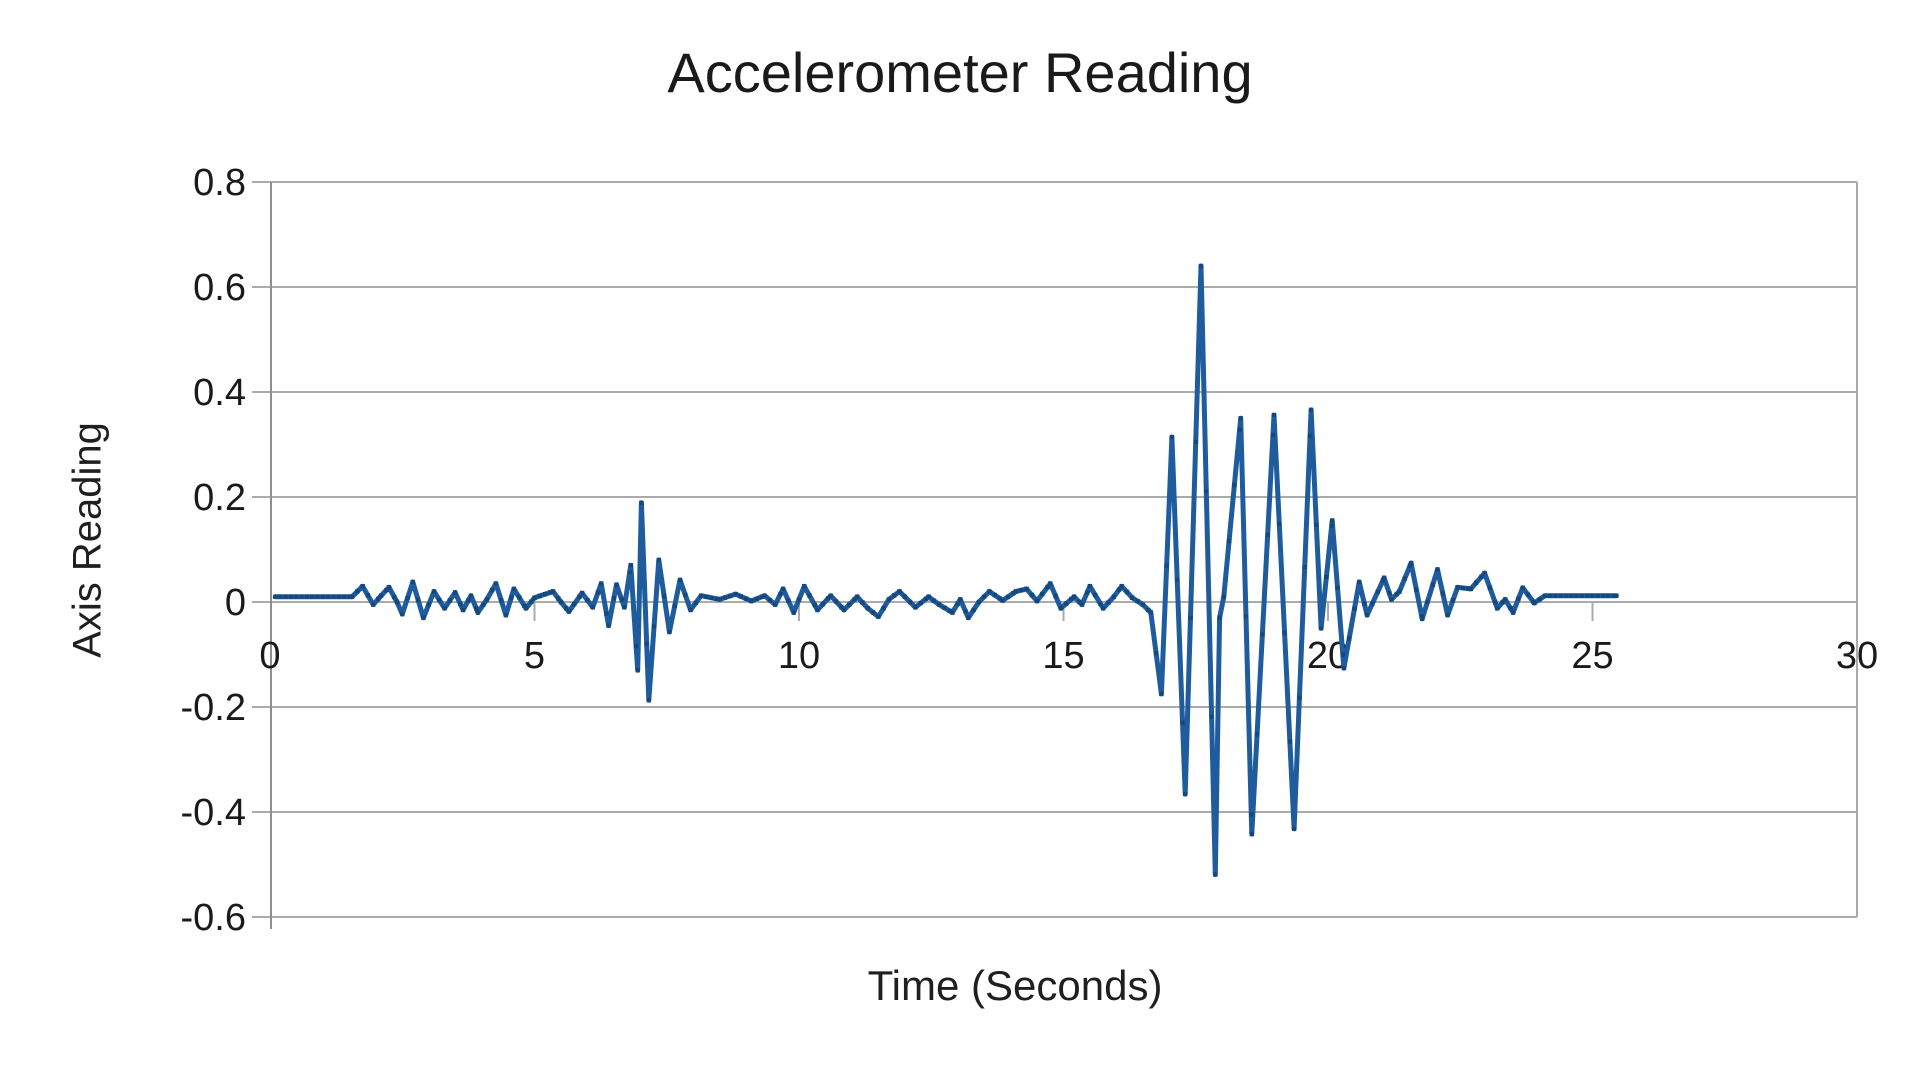 This screenshot has width=1920, height=1079. I want to click on x-tick-label: 30, so click(1857, 656).